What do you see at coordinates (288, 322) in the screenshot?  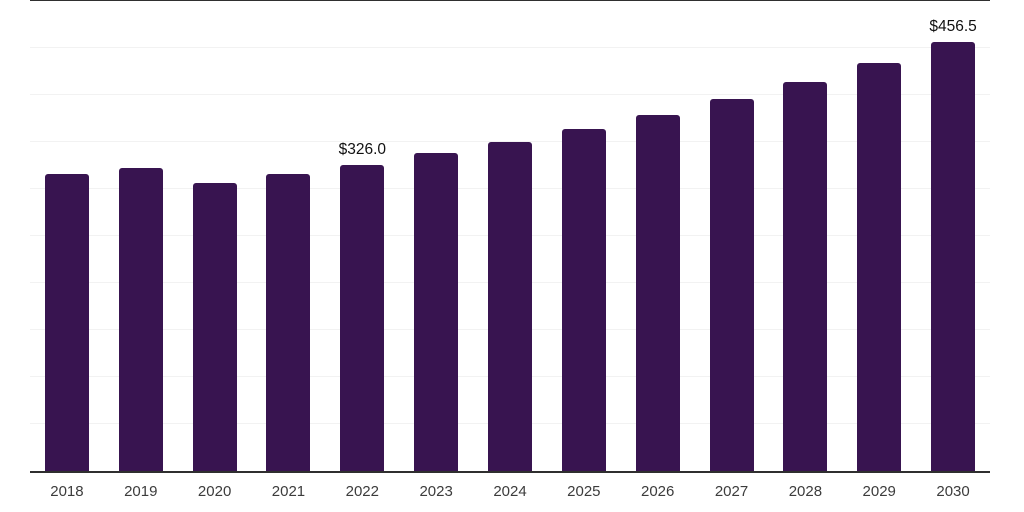 I see `bar-2021` at bounding box center [288, 322].